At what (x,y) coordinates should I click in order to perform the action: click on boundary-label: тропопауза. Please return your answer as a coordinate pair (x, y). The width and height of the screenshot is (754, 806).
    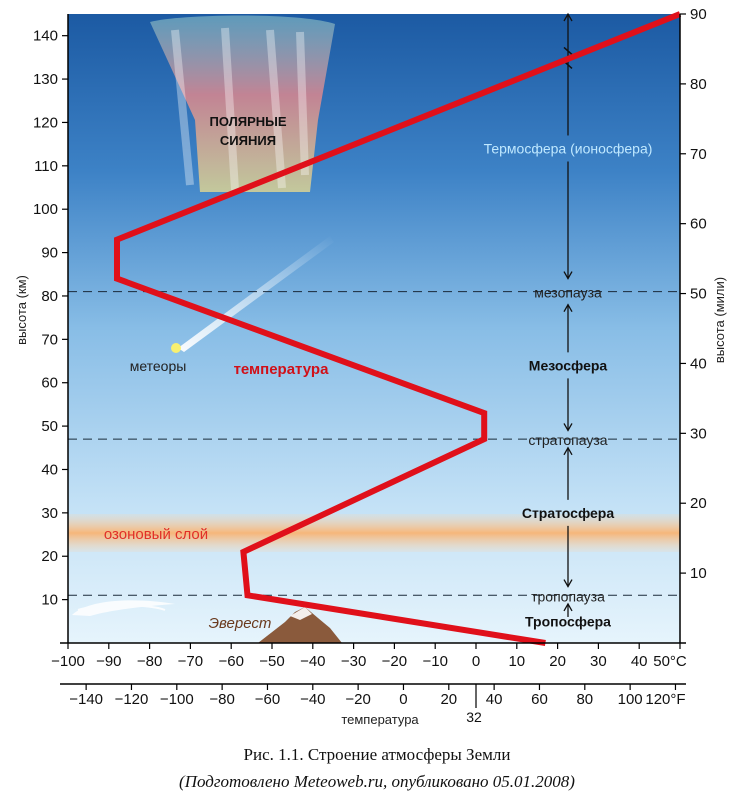
    Looking at the image, I should click on (568, 596).